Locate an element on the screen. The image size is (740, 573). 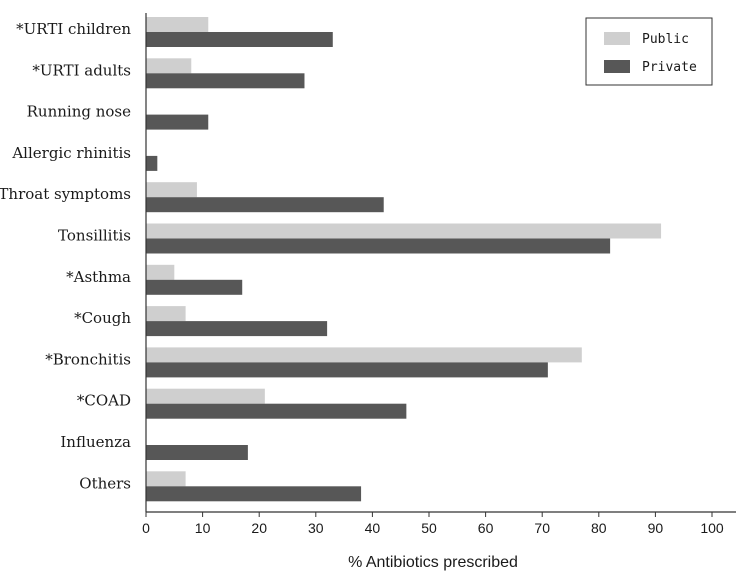
category-label: Influenza is located at coordinates (95, 442).